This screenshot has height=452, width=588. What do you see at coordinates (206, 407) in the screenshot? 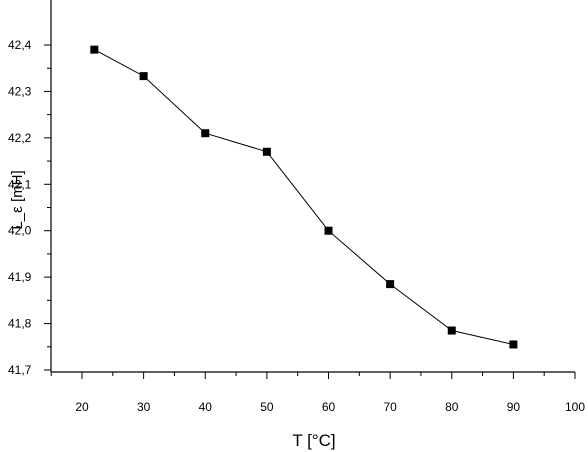
I see `x-tick-label: 40` at bounding box center [206, 407].